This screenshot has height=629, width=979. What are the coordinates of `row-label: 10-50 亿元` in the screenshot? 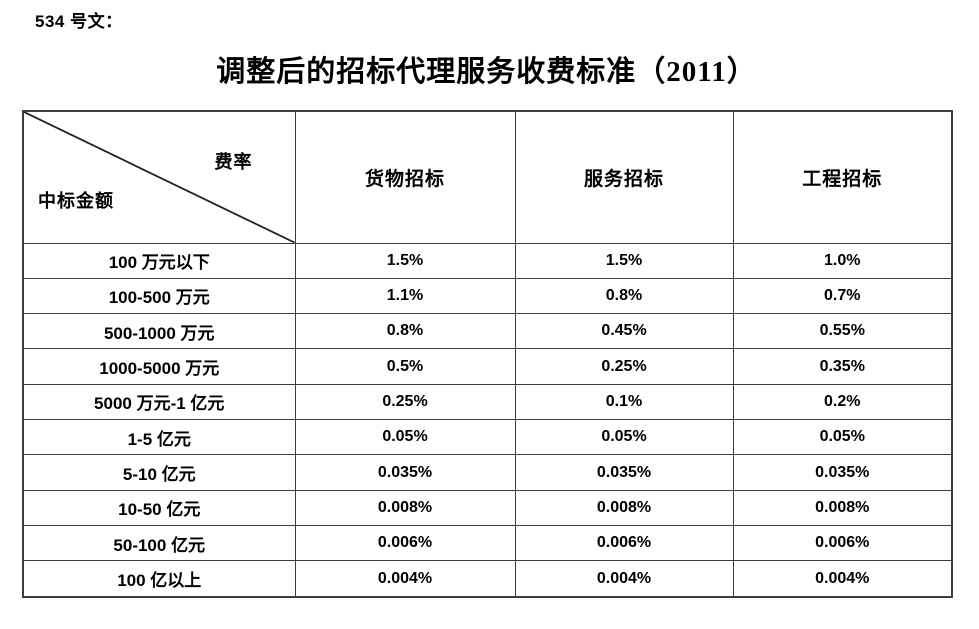 It's located at (159, 508).